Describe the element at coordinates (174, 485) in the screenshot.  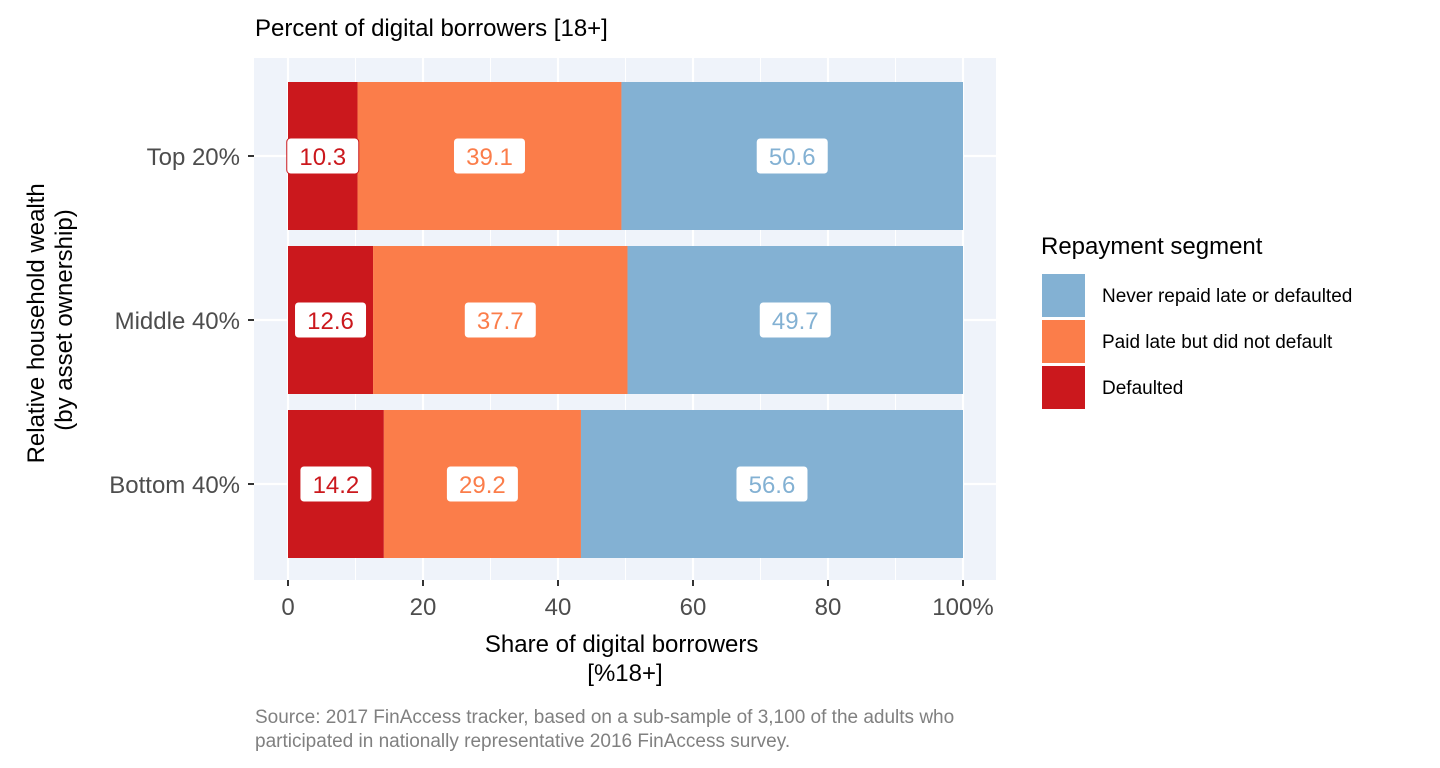
I see `y-tick-label: Bottom 40%` at that location.